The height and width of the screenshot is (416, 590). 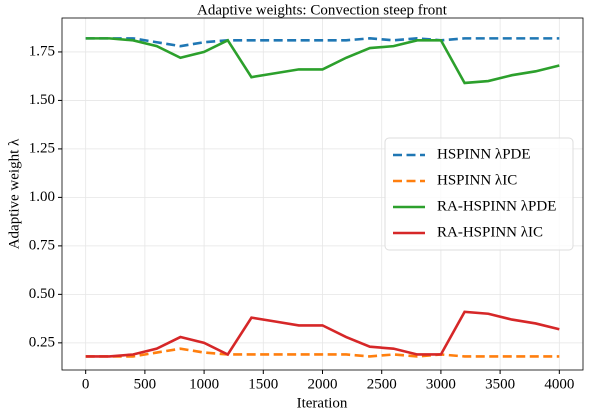 What do you see at coordinates (382, 384) in the screenshot?
I see `x-tick-label: 2500` at bounding box center [382, 384].